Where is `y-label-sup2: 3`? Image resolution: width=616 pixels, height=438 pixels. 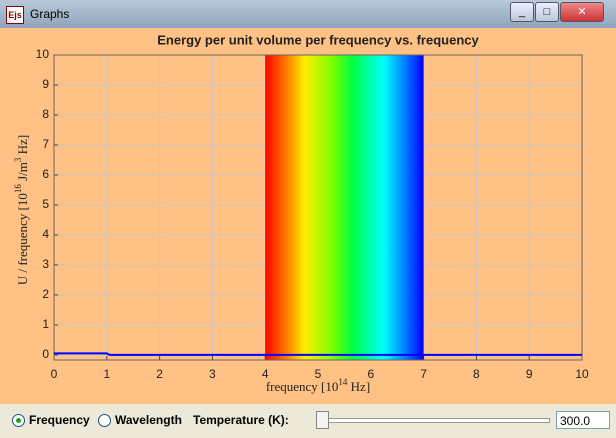
y-label-sup2: 3 is located at coordinates (18, 159).